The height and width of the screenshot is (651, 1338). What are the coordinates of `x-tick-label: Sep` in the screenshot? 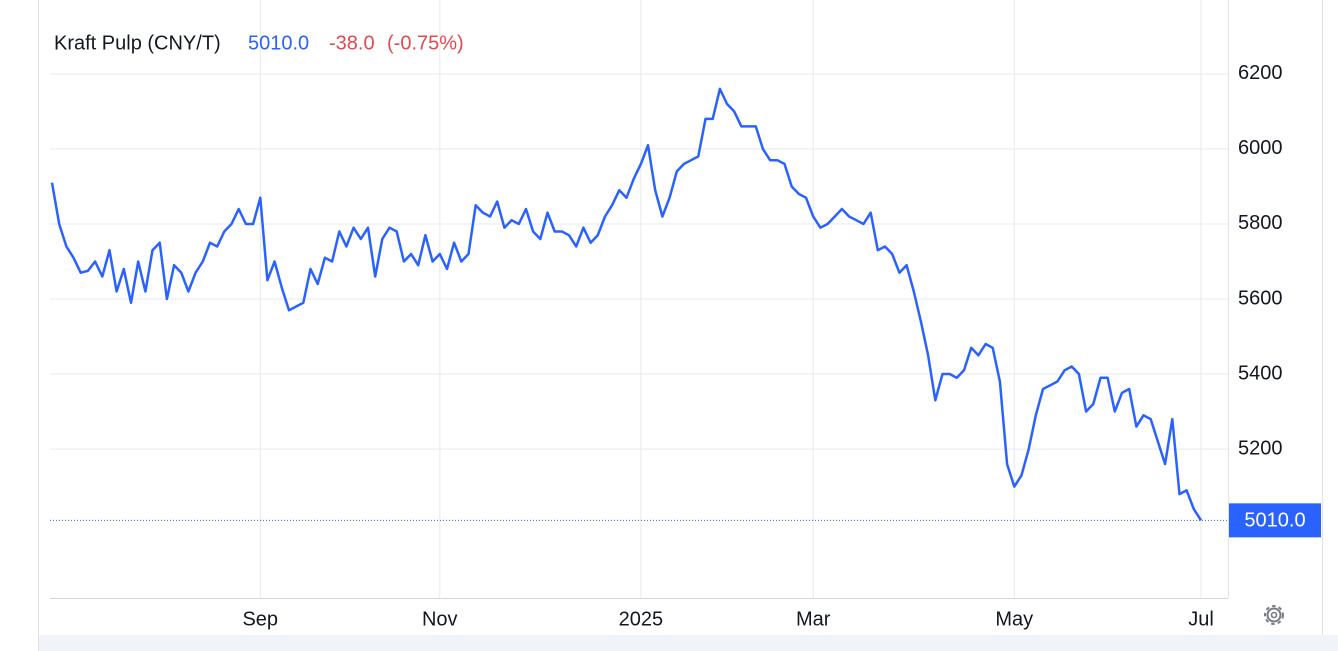 It's located at (260, 619).